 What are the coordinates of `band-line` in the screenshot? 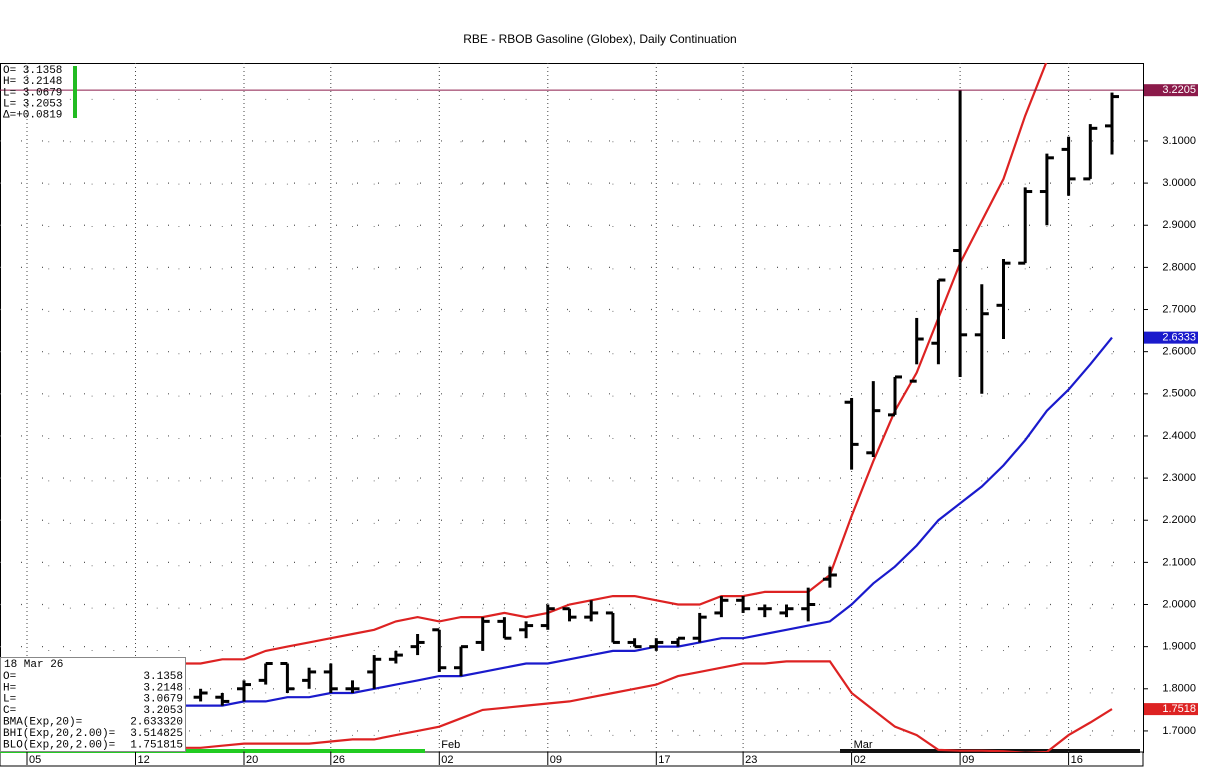 It's located at (645, 706).